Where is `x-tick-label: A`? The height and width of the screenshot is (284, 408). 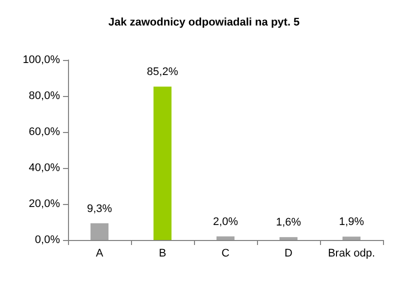
x-tick-label: A is located at coordinates (100, 254).